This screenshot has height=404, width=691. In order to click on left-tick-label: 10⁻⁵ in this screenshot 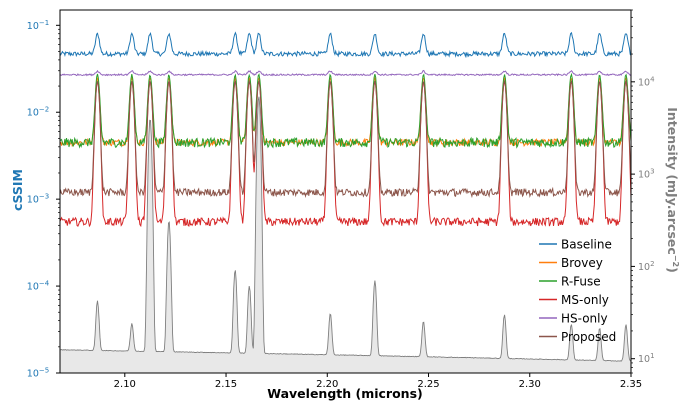, I will do `click(38, 373)`.